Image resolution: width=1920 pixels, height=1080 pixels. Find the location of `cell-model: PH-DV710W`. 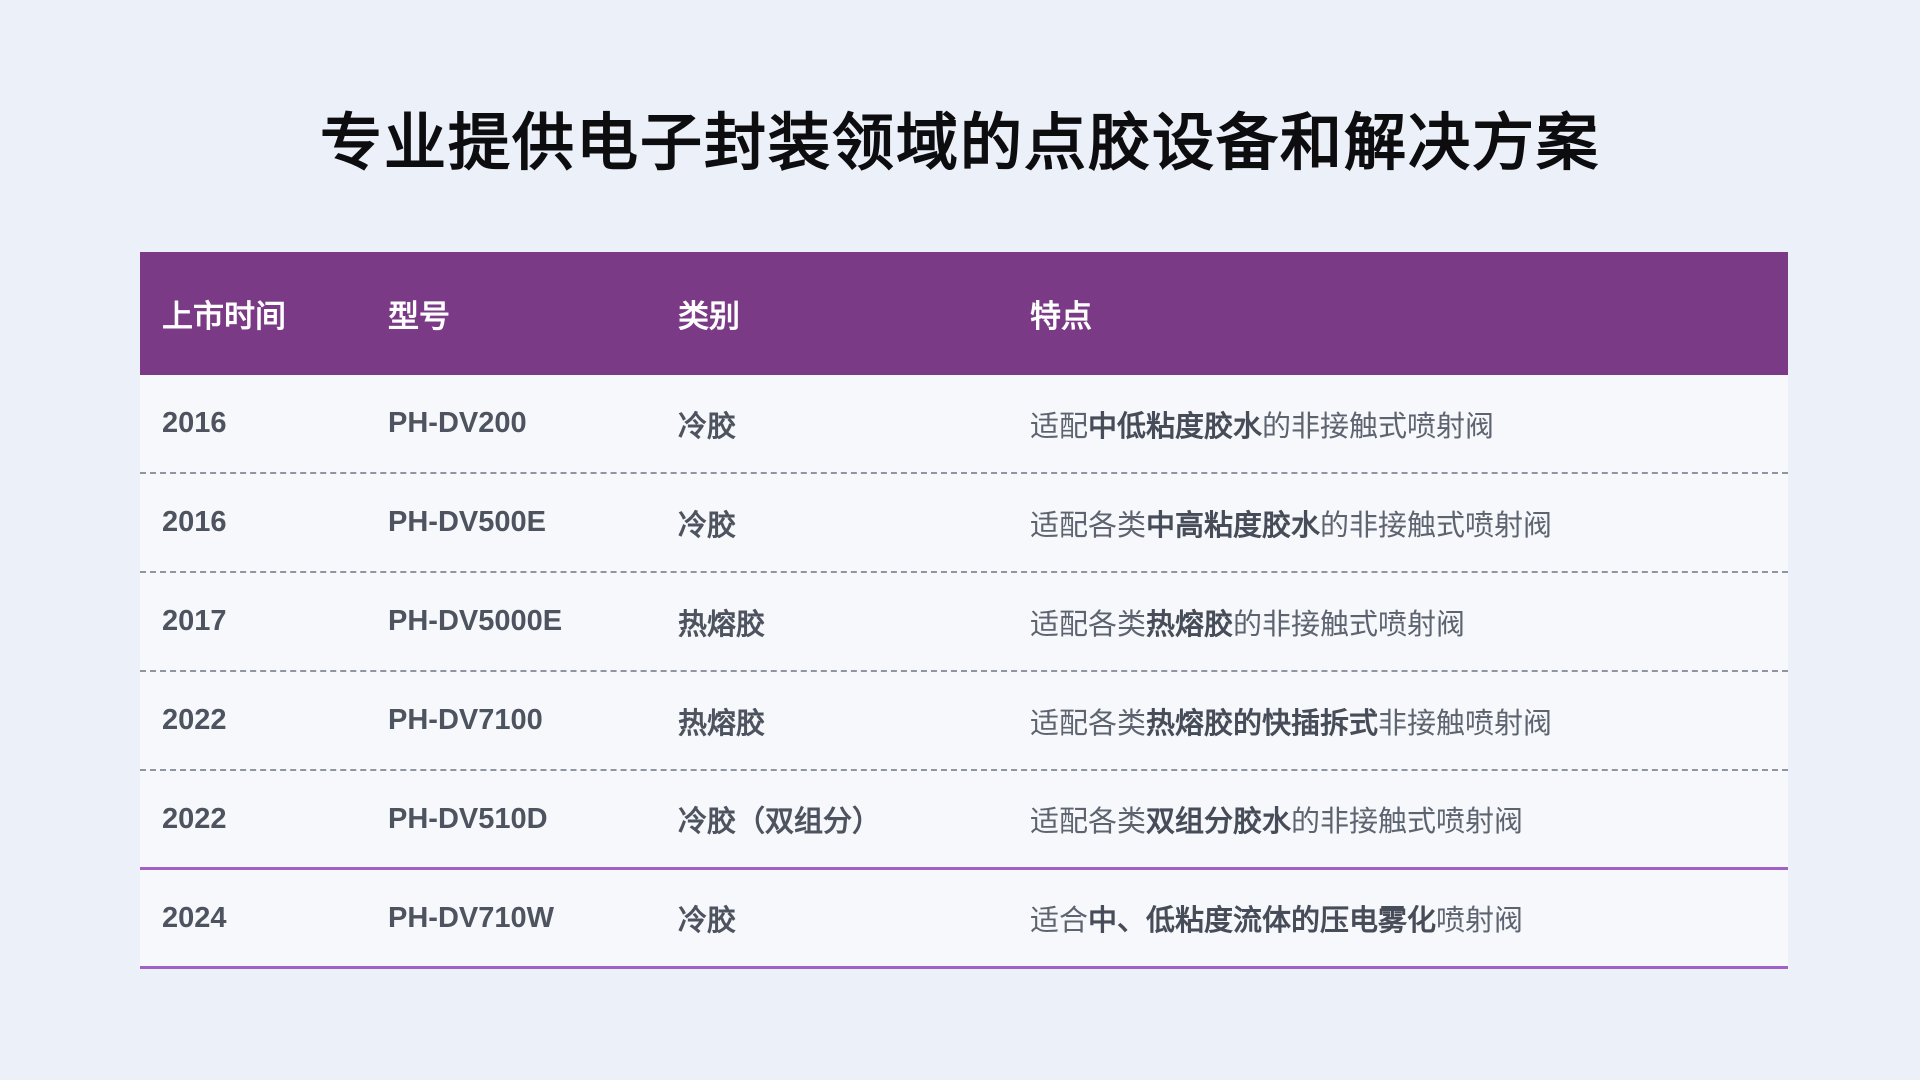

cell-model: PH-DV710W is located at coordinates (471, 917).